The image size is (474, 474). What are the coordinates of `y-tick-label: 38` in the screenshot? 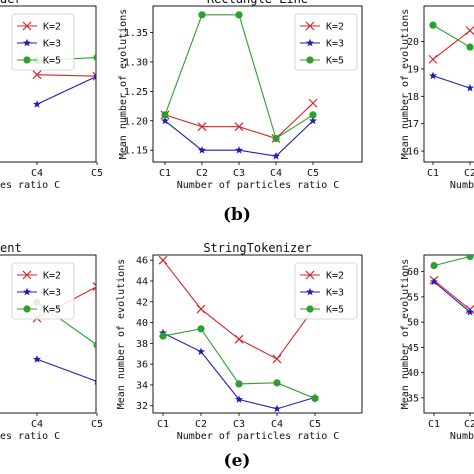 It's located at (142, 344).